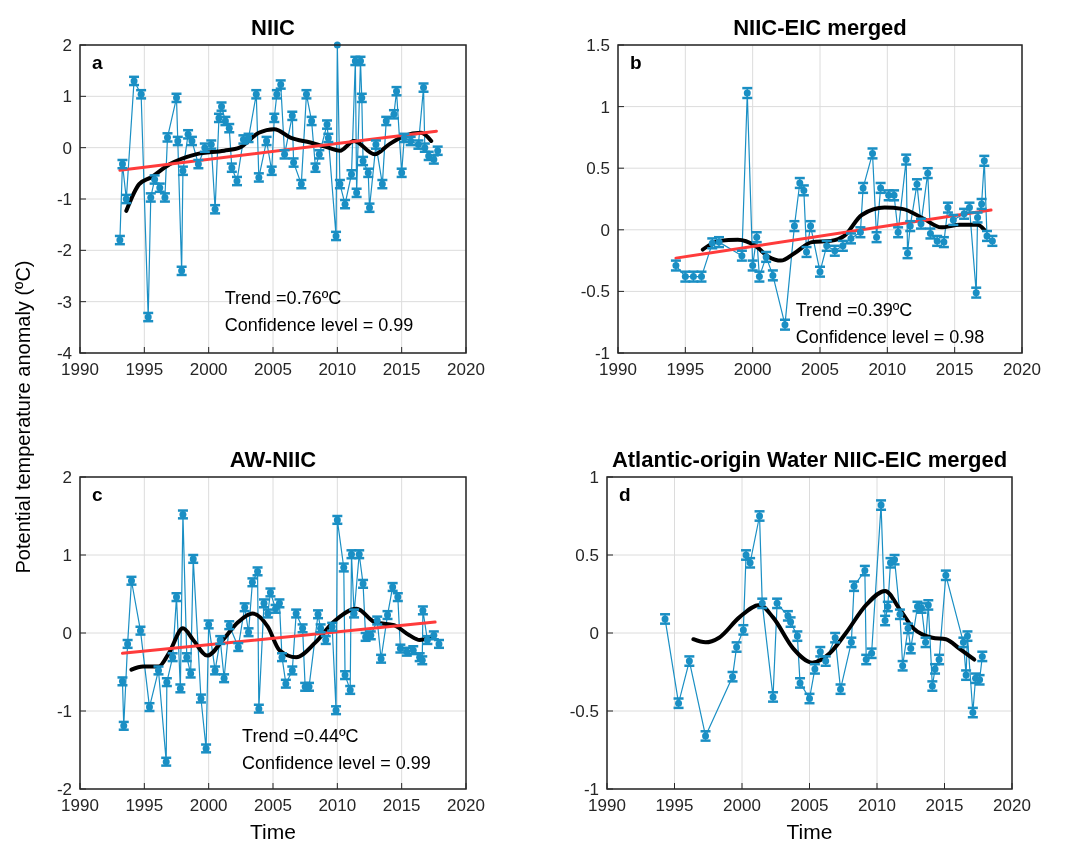 Image resolution: width=1088 pixels, height=851 pixels. Describe the element at coordinates (273, 27) in the screenshot. I see `chart-title: NIIC` at that location.